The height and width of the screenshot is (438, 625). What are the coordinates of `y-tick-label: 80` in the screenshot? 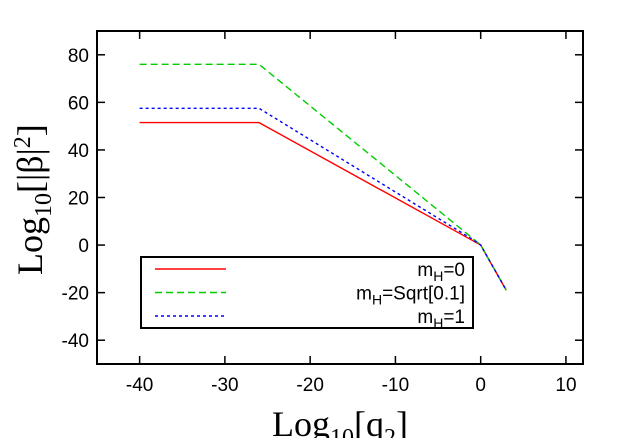 It's located at (78, 56).